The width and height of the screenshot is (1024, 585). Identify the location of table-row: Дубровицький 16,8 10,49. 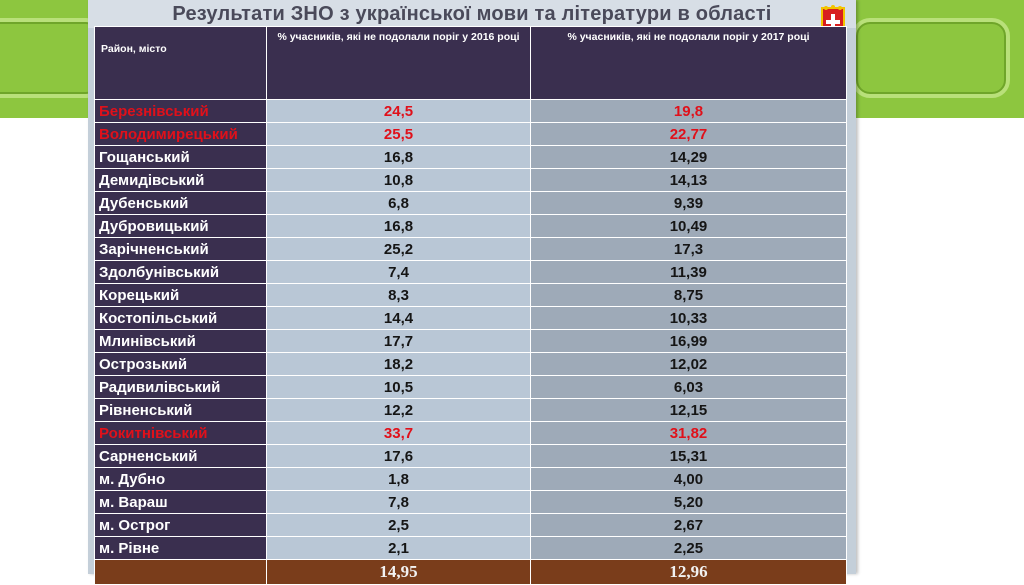
(470, 226).